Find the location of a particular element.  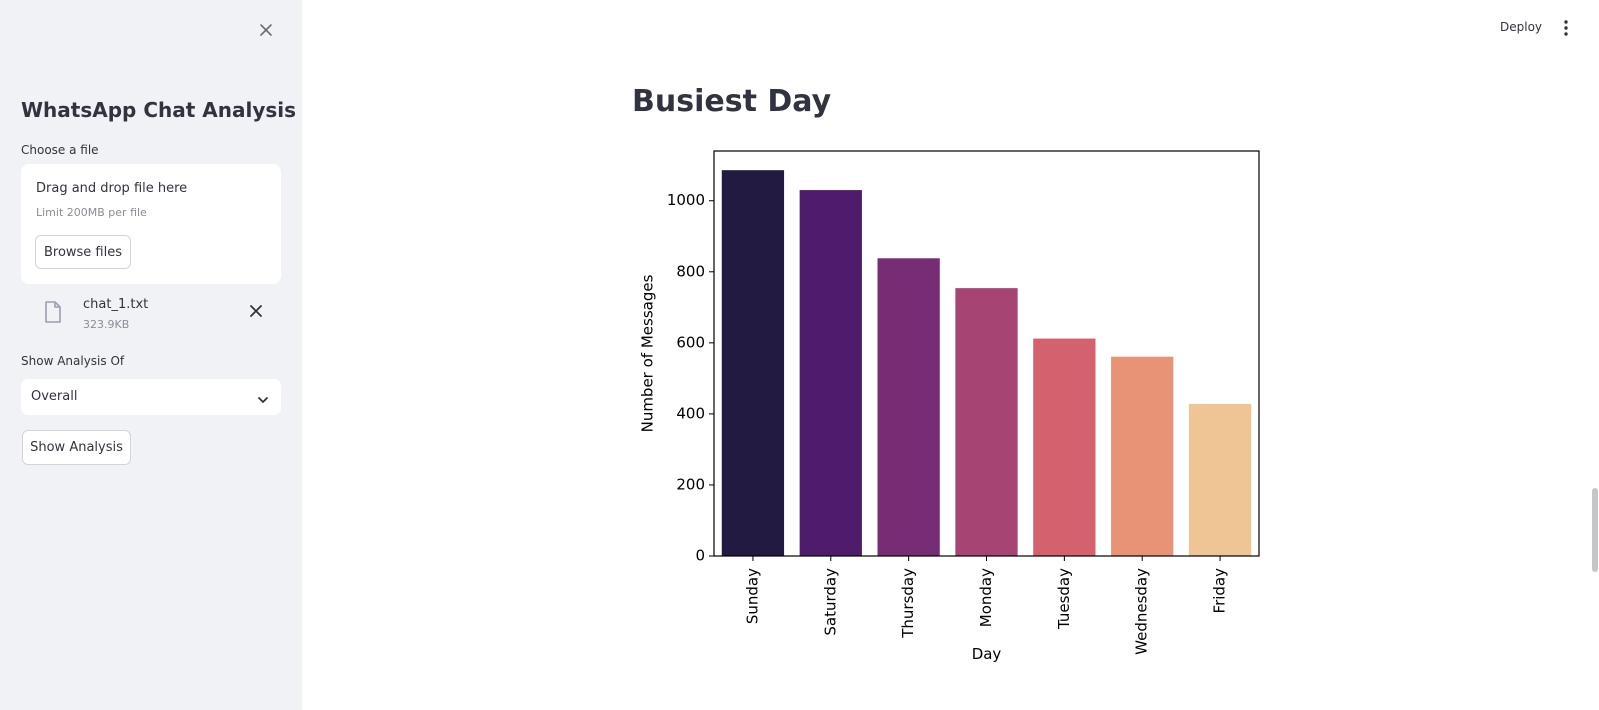

y-tick-label: 1000 is located at coordinates (686, 200).